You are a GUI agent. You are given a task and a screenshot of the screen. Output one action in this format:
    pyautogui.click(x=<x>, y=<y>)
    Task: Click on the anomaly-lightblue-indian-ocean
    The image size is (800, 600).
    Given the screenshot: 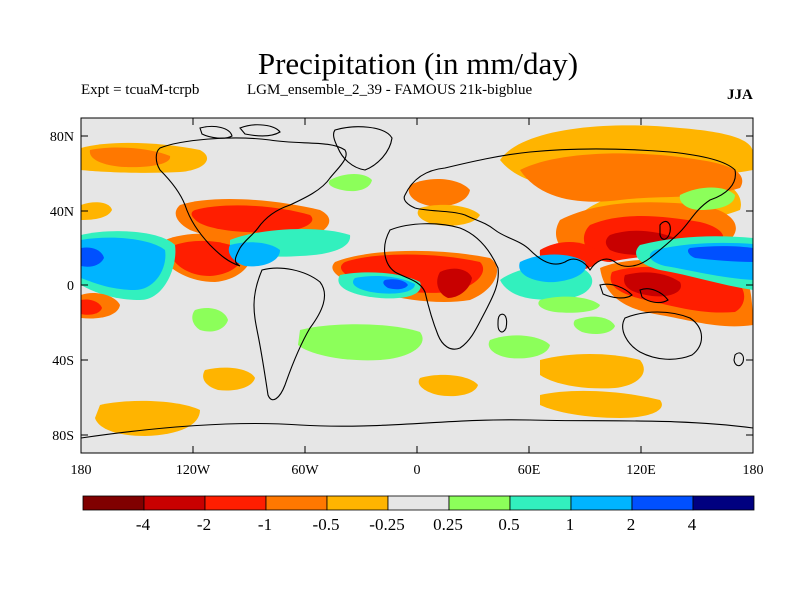 What is the action you would take?
    pyautogui.click(x=552, y=268)
    